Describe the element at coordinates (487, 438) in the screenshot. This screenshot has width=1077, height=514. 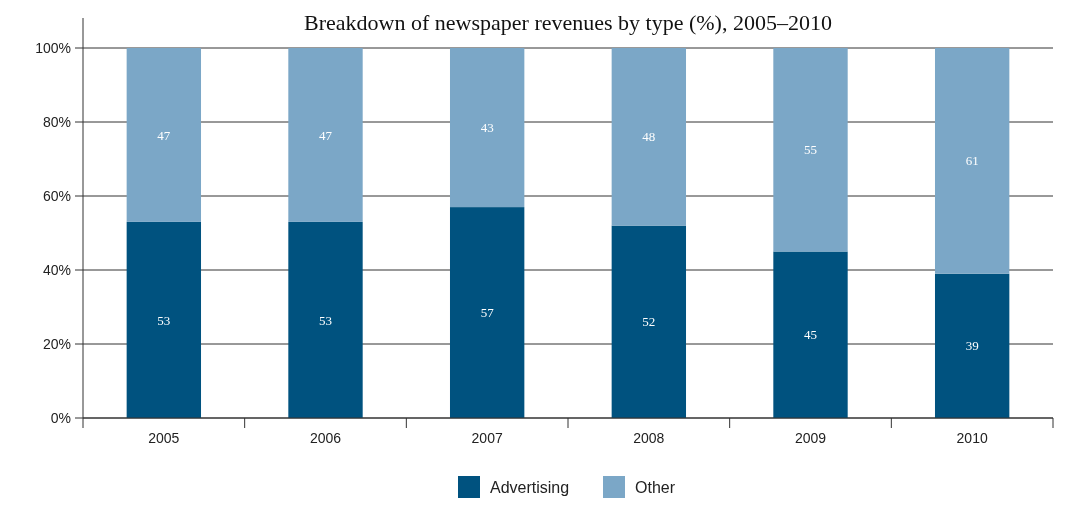
I see `x-tick-label: 2007` at that location.